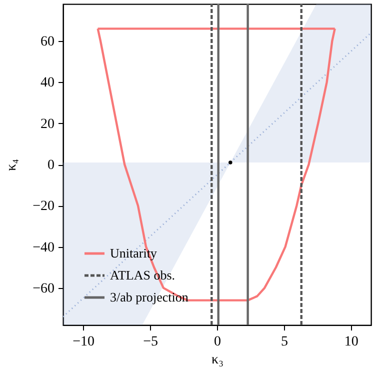  I want to click on legend-label: Unitarity, so click(134, 253).